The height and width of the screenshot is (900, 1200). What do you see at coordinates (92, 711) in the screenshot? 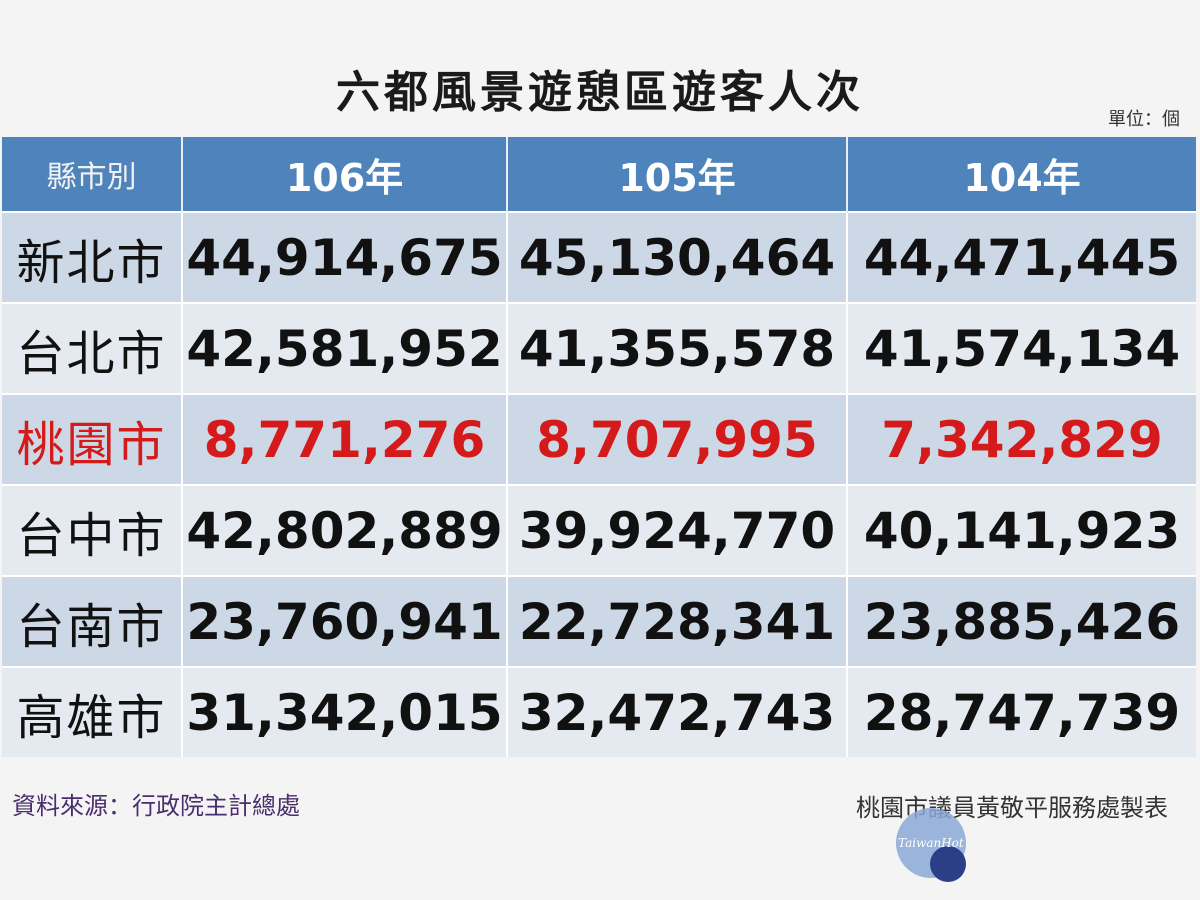
I see `city-cell: 高雄市` at bounding box center [92, 711].